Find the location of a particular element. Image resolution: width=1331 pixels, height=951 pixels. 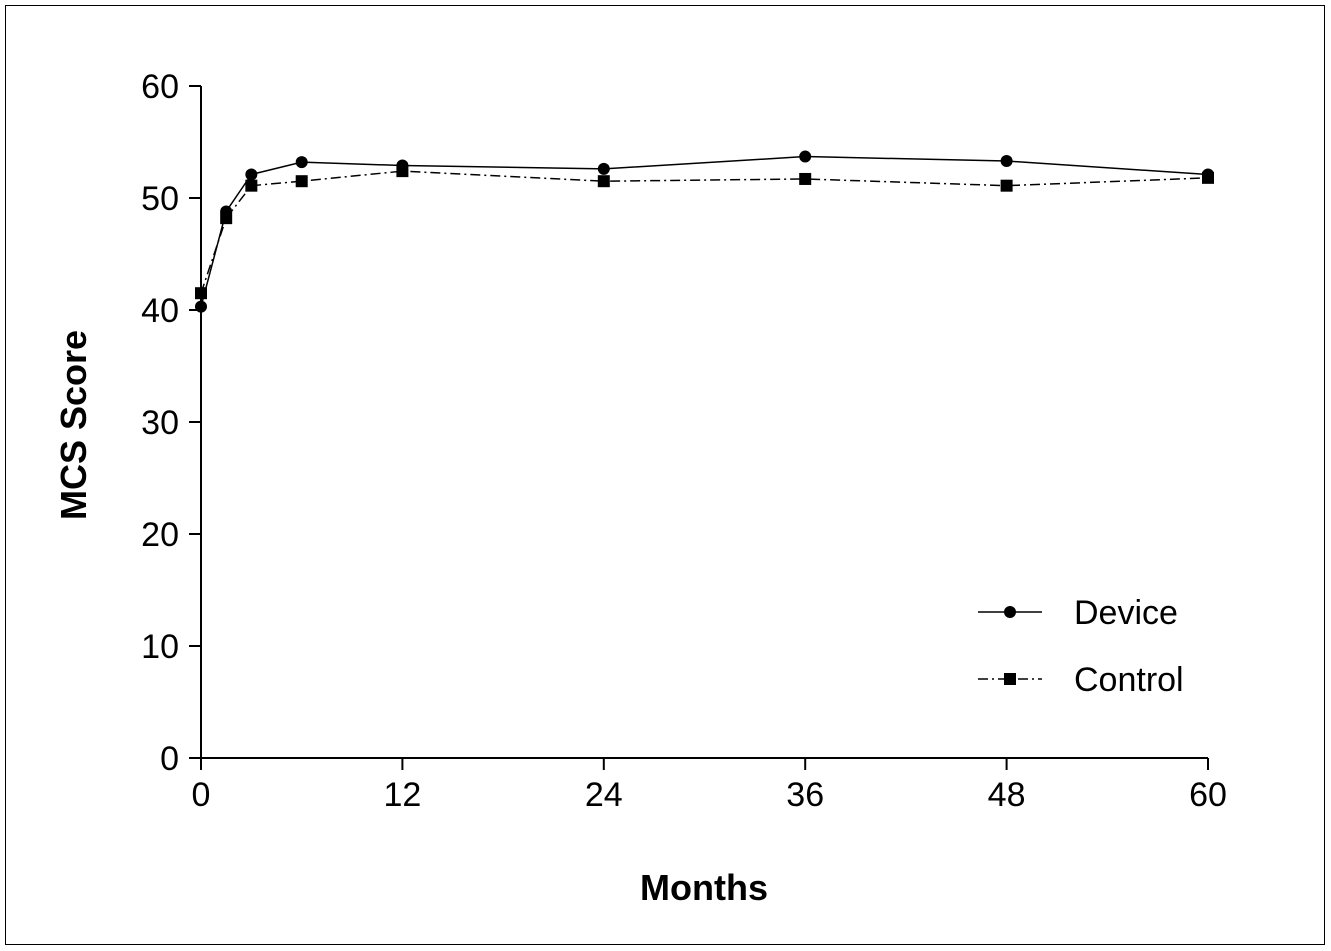

y-tick-label-40: 40 is located at coordinates (160, 311).